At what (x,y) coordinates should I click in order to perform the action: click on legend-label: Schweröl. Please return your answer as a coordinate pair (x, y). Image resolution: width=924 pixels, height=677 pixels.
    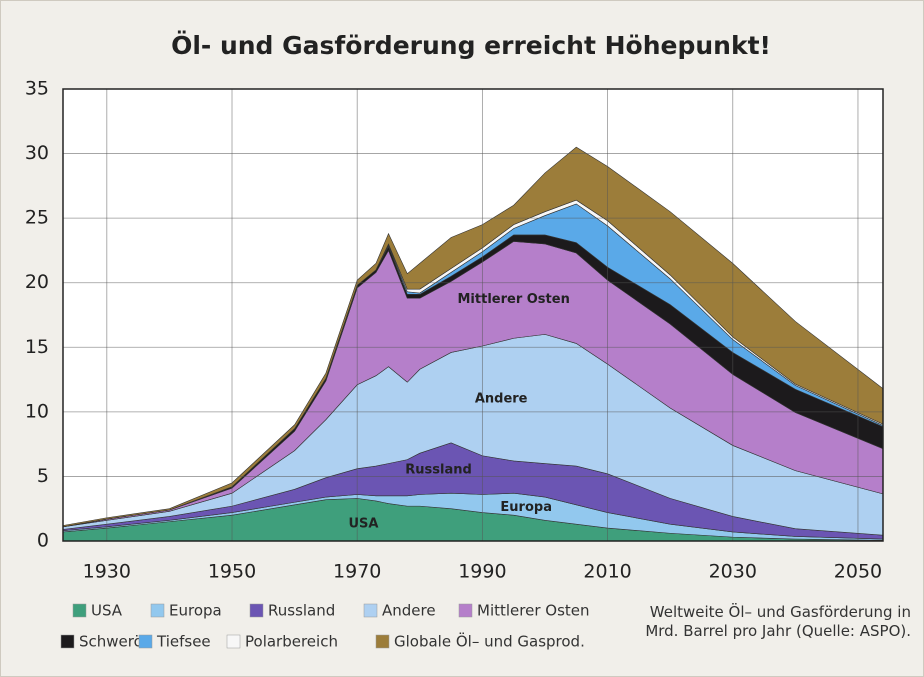
    Looking at the image, I should click on (113, 642).